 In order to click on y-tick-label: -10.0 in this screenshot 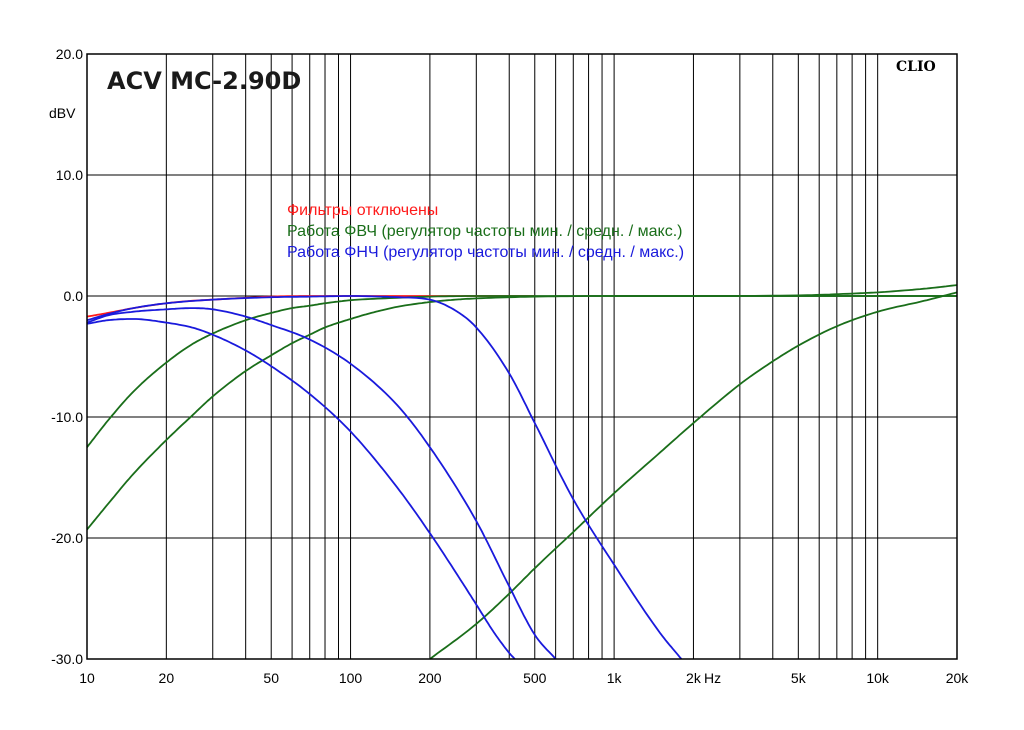, I will do `click(67, 417)`.